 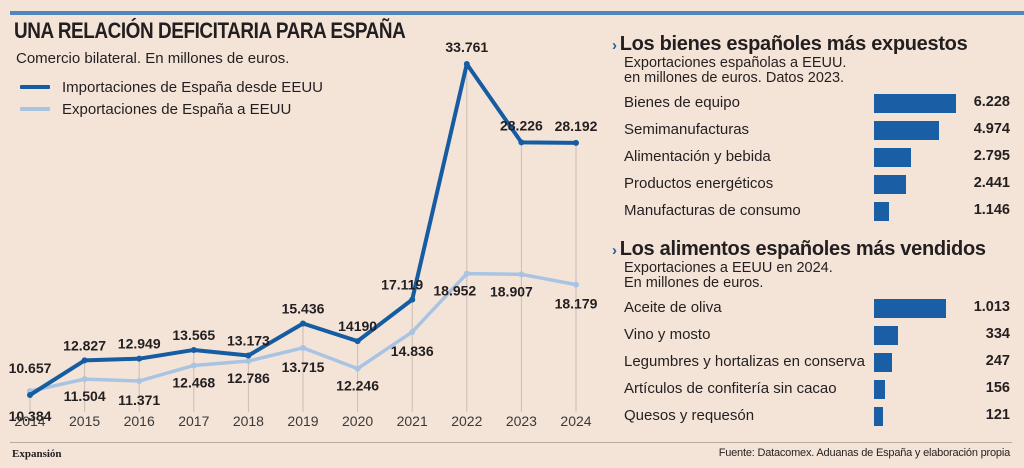 I want to click on chart-title: UNA RELACIÓN DEFICITARIA PARA ESPAÑA, so click(x=210, y=30).